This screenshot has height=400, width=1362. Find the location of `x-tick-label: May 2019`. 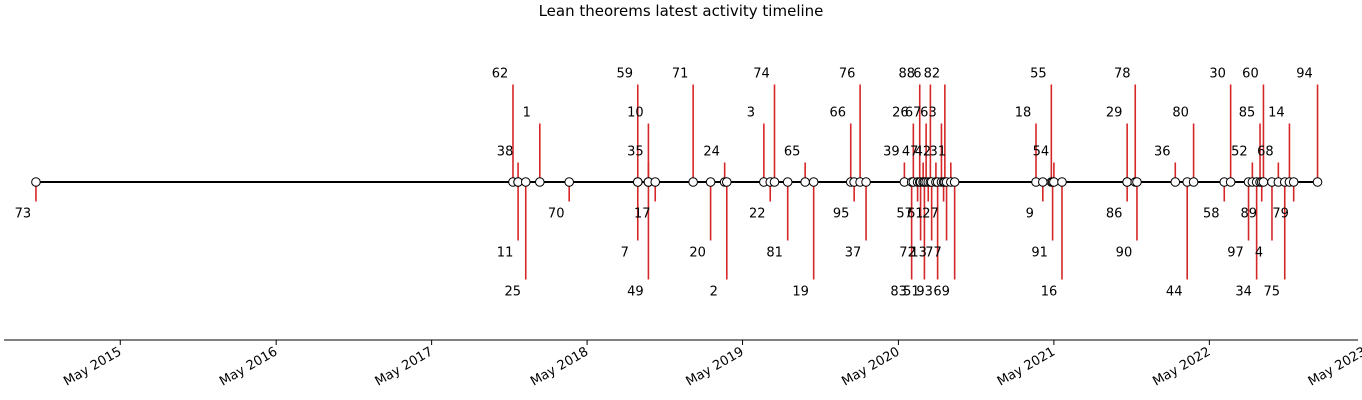

x-tick-label: May 2019 is located at coordinates (715, 366).